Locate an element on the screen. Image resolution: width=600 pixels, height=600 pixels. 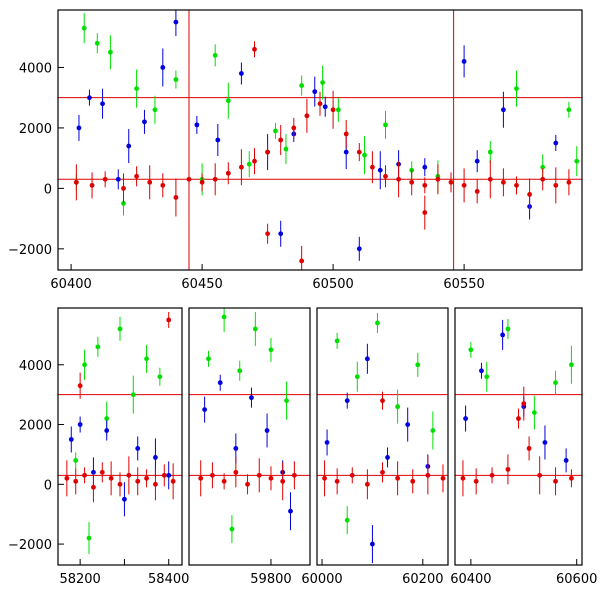
x-tick-label: 59800 is located at coordinates (270, 579).